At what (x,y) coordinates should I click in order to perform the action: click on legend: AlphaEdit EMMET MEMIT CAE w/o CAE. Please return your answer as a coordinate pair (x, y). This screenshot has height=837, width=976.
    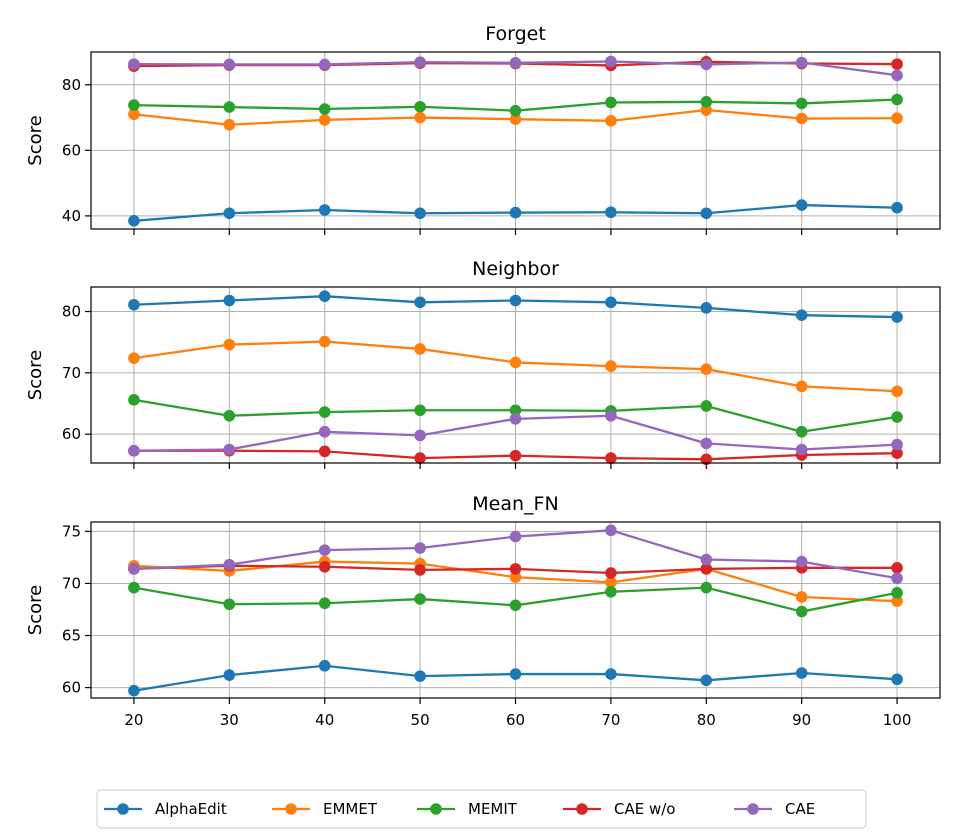
    Looking at the image, I should click on (481, 809).